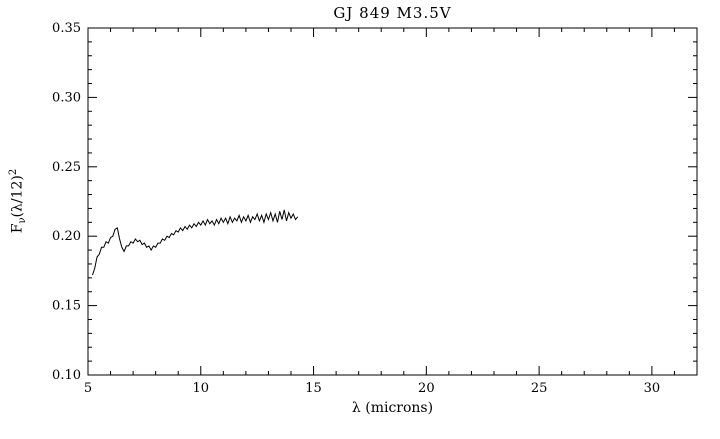  Describe the element at coordinates (66, 375) in the screenshot. I see `y-tick-label: 0.10` at that location.